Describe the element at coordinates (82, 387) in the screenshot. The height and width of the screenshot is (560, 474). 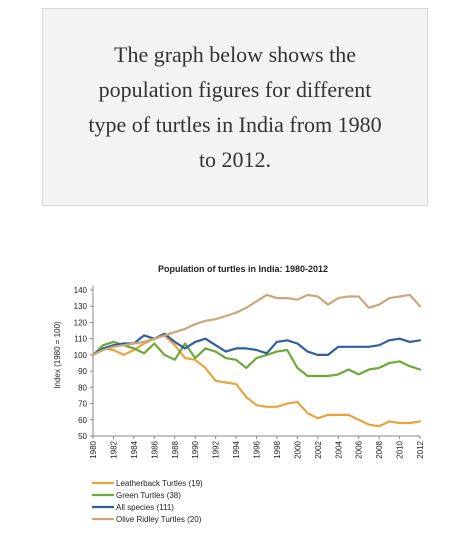
I see `y-tick-label: 80` at that location.